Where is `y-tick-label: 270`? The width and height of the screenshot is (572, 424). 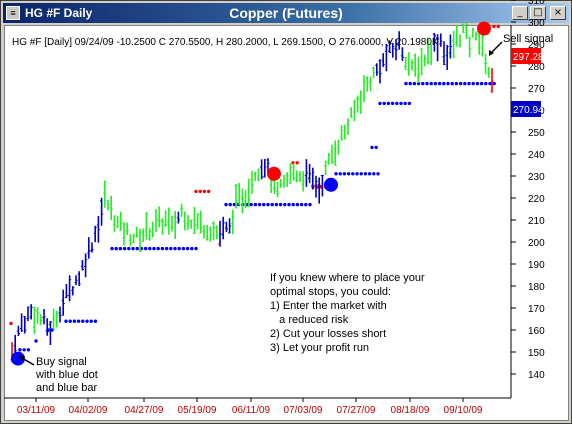
y-tick-label: 270 is located at coordinates (536, 89).